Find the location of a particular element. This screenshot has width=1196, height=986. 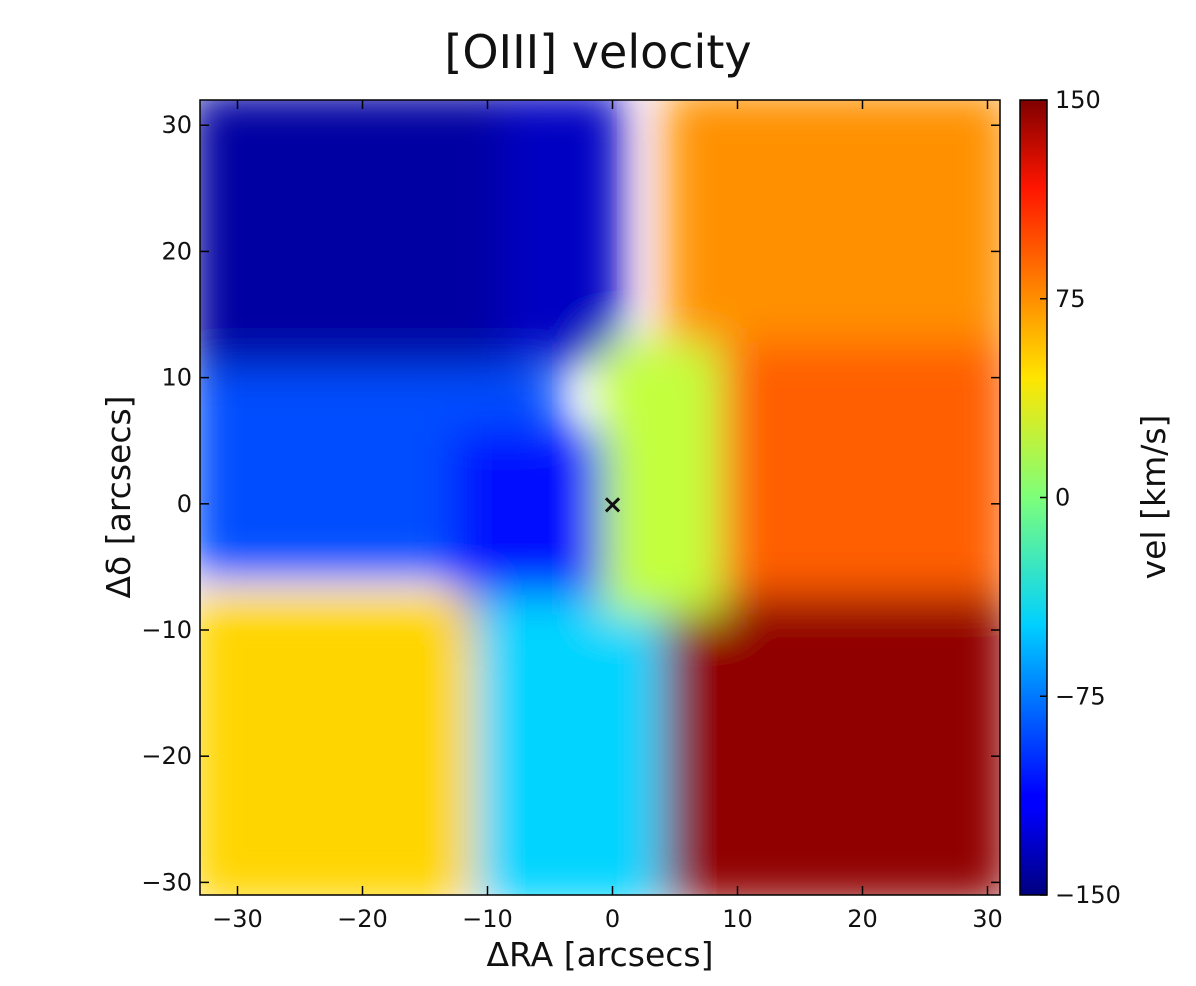

y-tick-label: 20 is located at coordinates (176, 251).